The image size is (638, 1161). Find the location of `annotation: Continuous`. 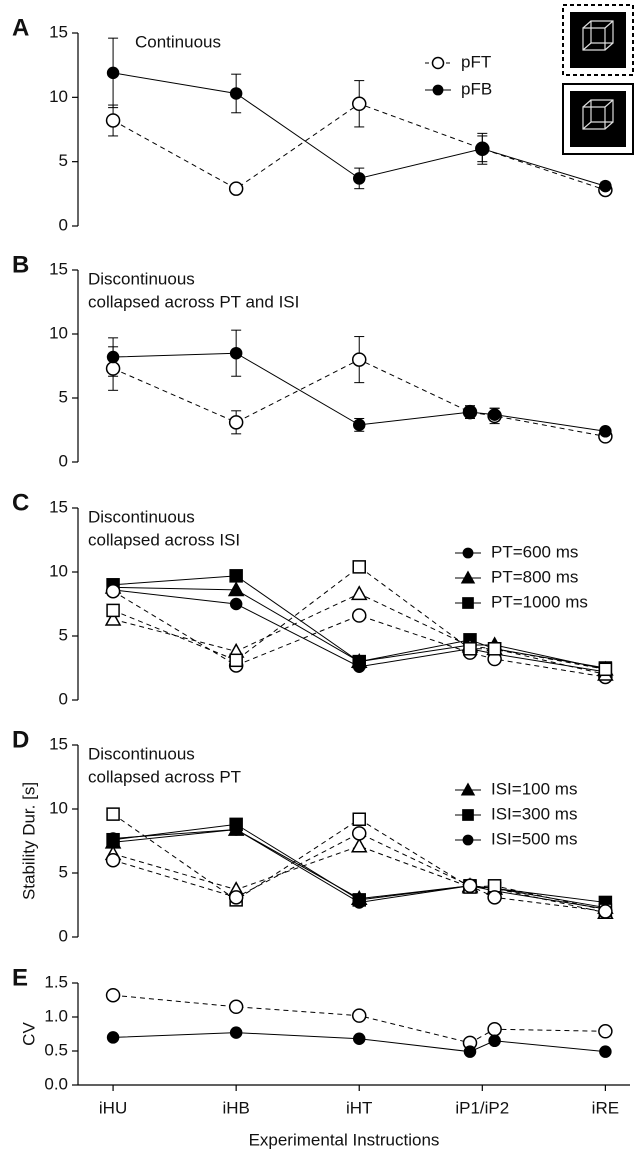

annotation: Continuous is located at coordinates (178, 41).